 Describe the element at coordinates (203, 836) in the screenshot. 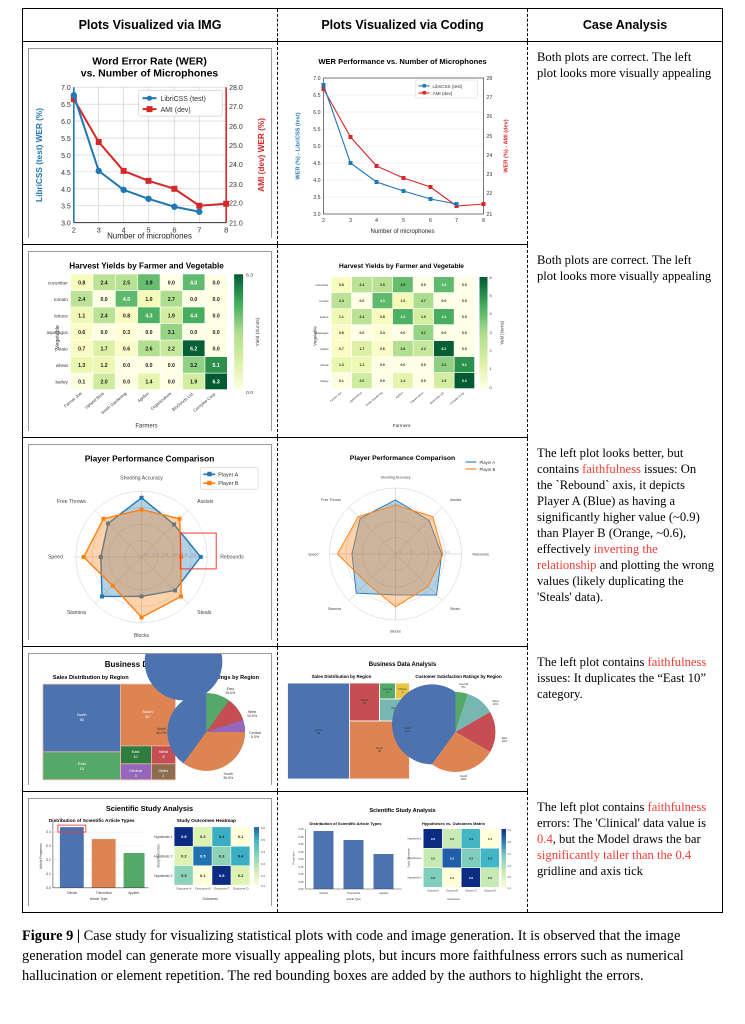

I see `heatmap-value: 0.2` at that location.